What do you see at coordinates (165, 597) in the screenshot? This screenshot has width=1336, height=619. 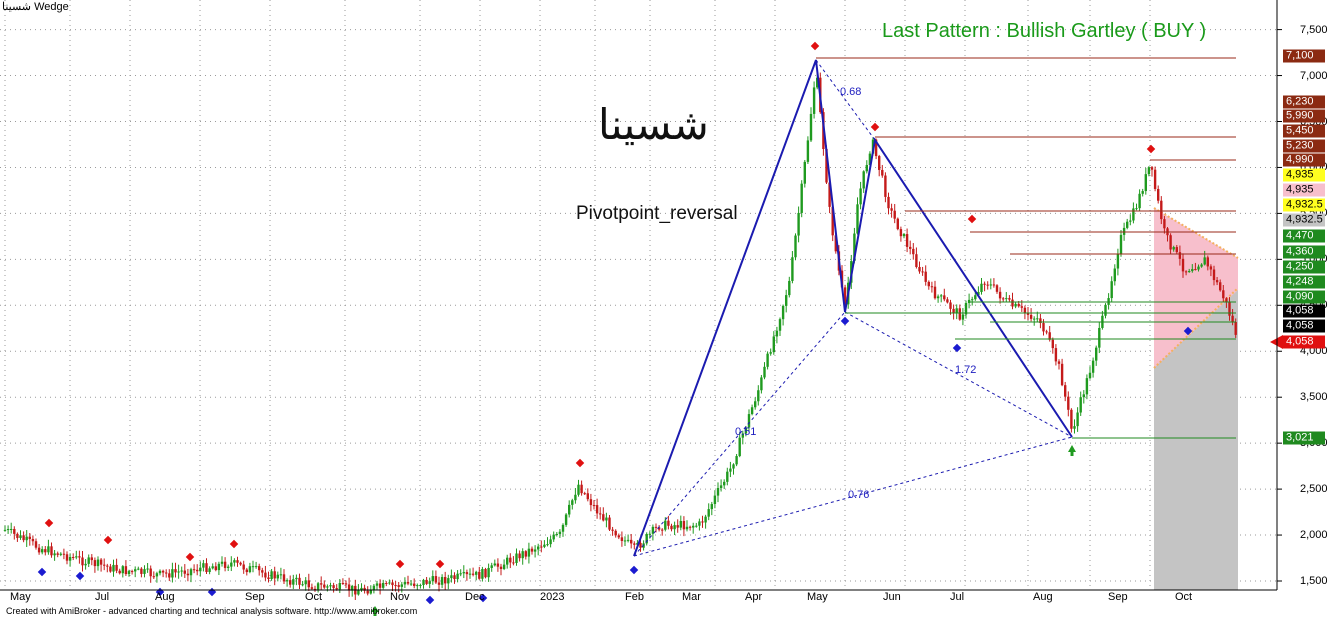 I see `x-tick-label: Aug` at bounding box center [165, 597].